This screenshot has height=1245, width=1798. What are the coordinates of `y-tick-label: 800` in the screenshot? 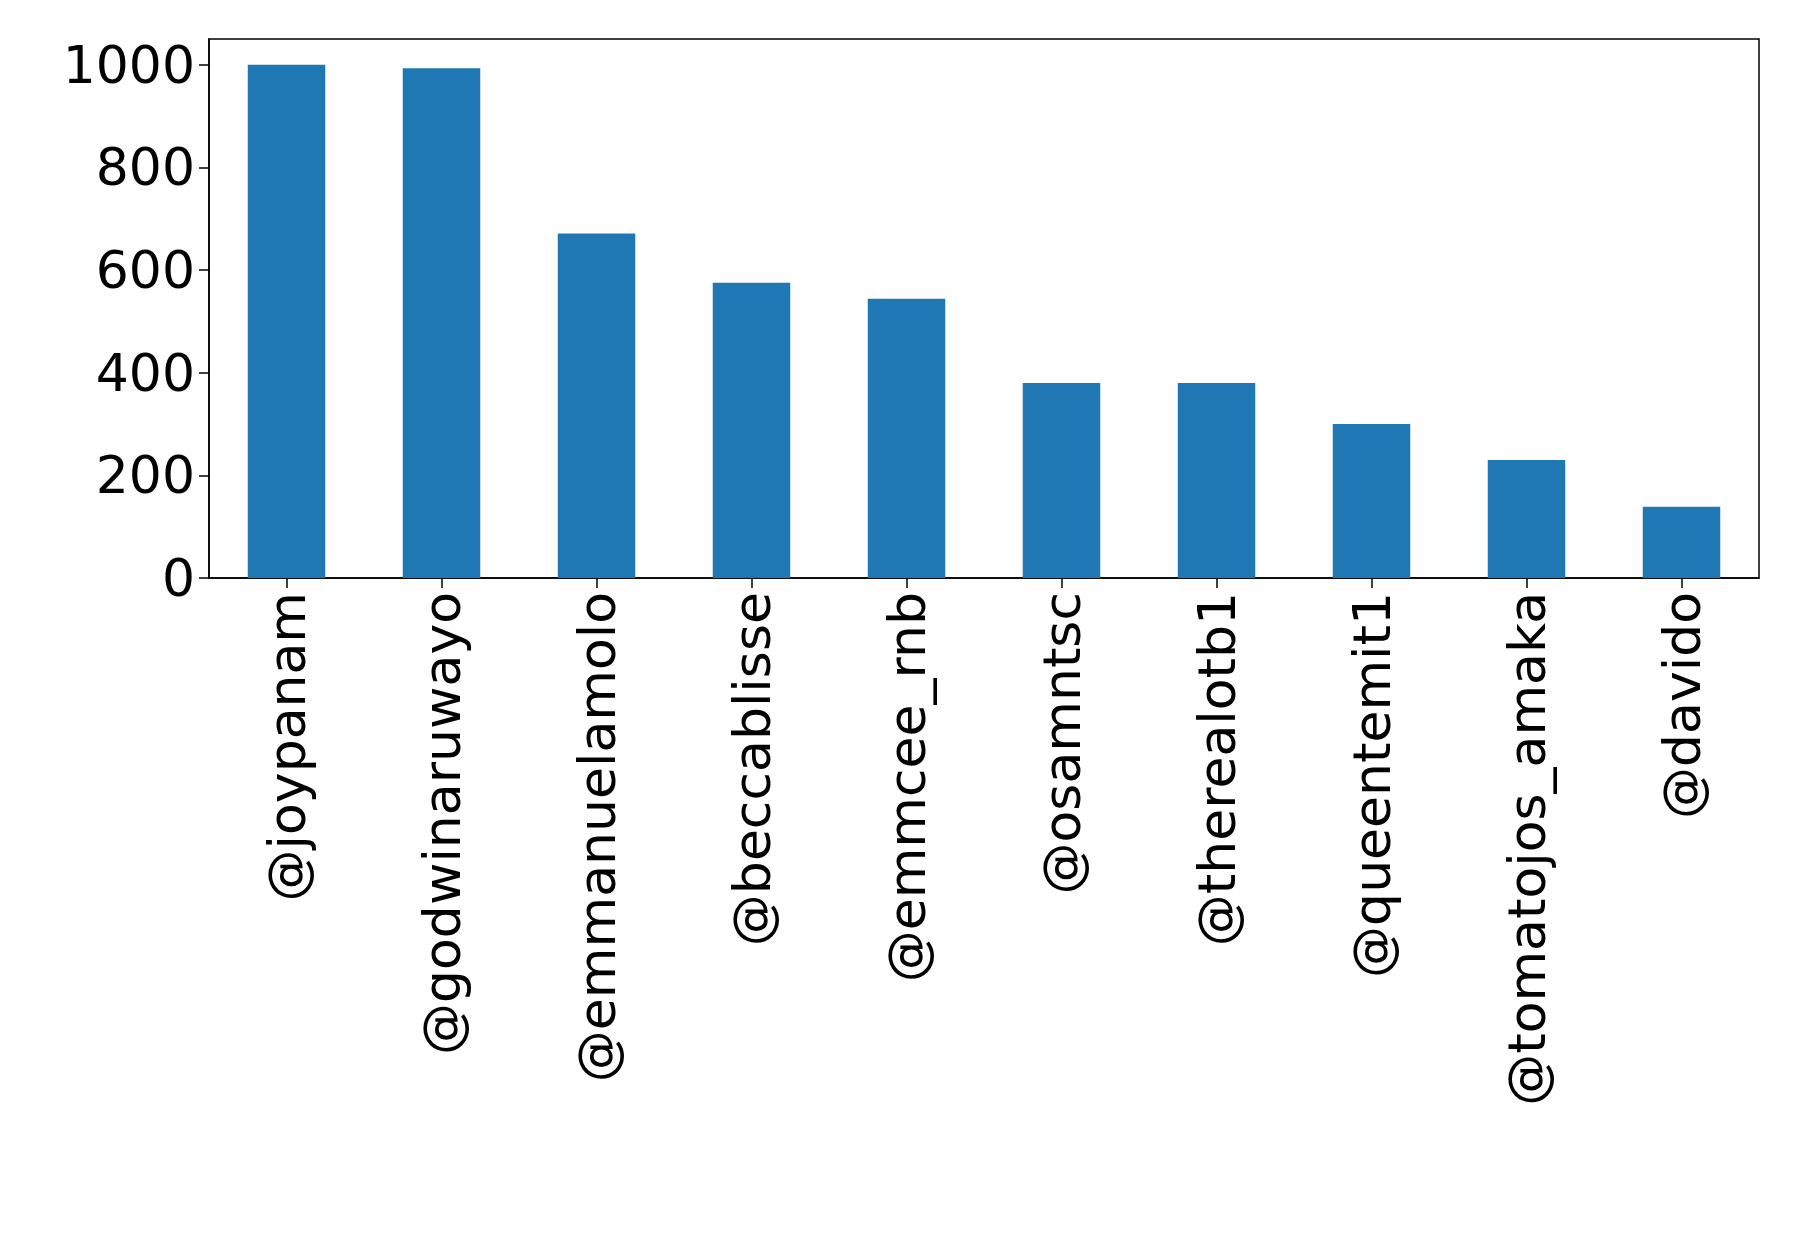 It's located at (145, 167).